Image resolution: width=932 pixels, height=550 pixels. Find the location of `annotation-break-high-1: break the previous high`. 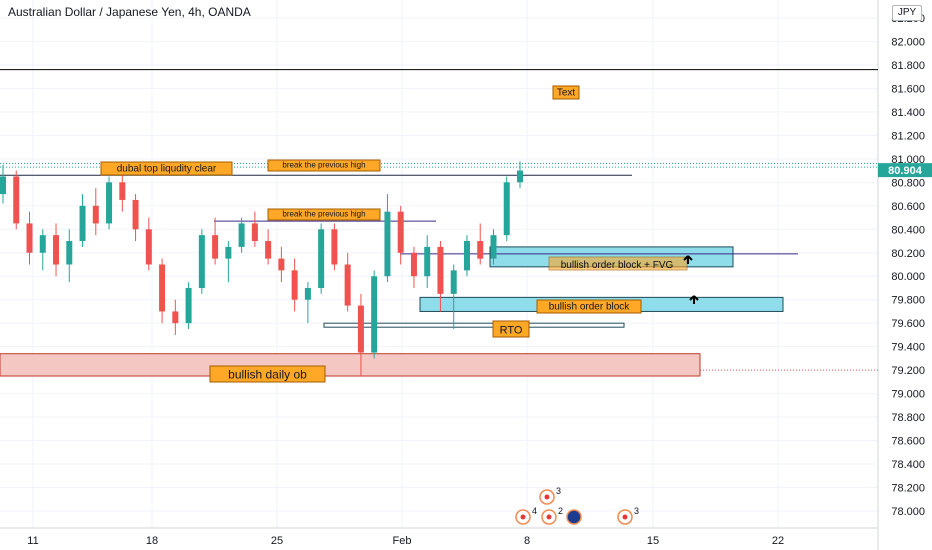

annotation-break-high-1: break the previous high is located at coordinates (323, 165).